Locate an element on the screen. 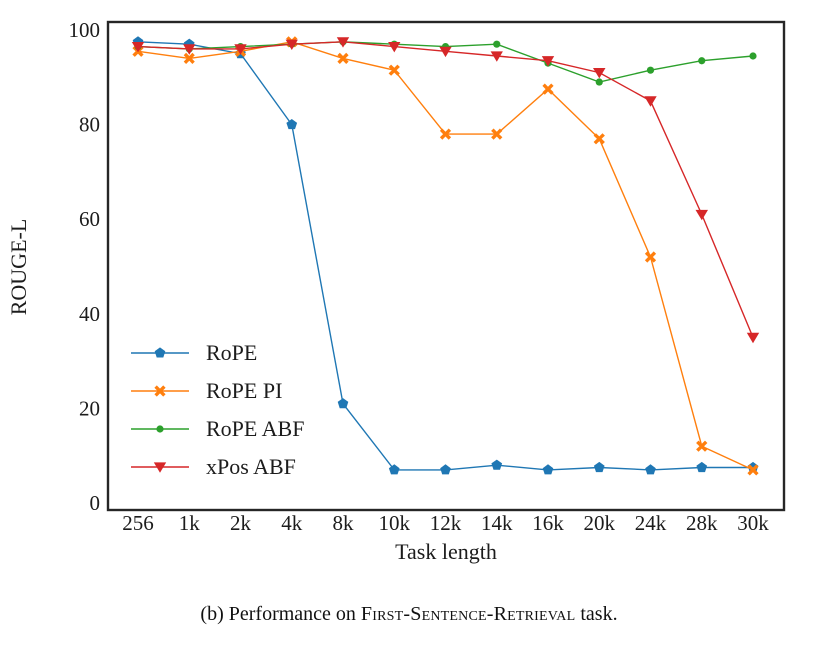 Image resolution: width=818 pixels, height=662 pixels. x-tick-label: 256 is located at coordinates (138, 523).